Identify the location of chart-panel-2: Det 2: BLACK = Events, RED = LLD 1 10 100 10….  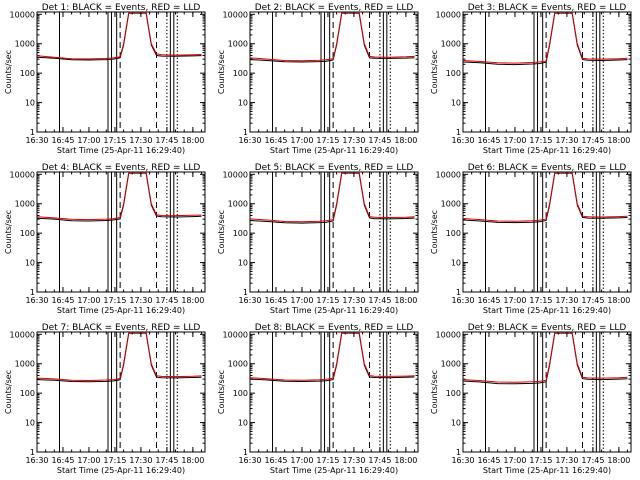
(318, 79).